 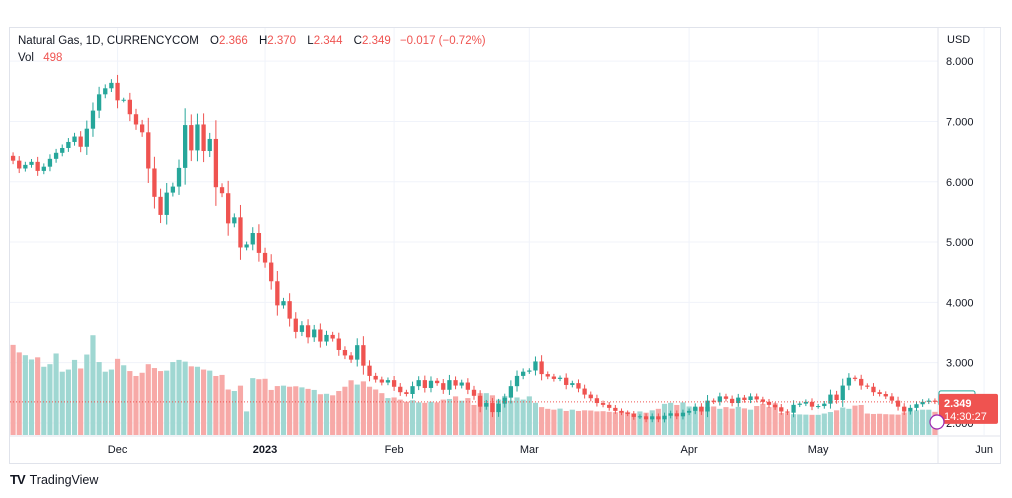 I want to click on y-tick-label: 8.000, so click(x=960, y=62).